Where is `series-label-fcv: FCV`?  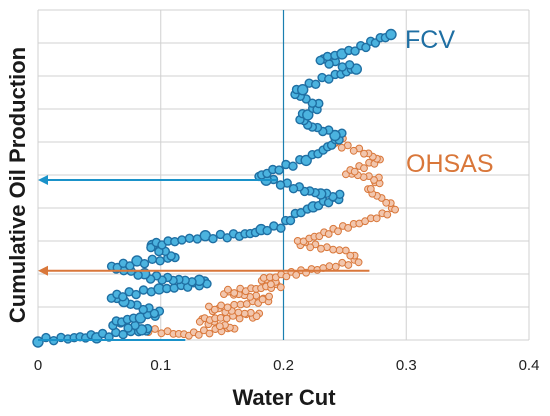 series-label-fcv: FCV is located at coordinates (430, 40).